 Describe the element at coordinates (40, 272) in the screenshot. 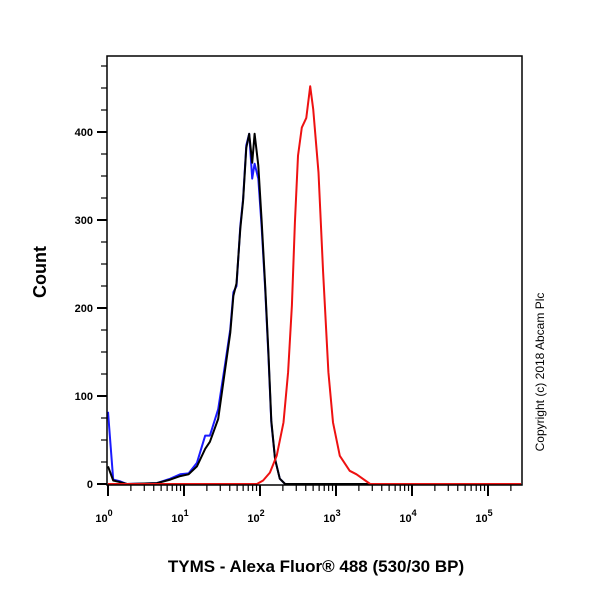

I see `y-axis-label: Count` at that location.